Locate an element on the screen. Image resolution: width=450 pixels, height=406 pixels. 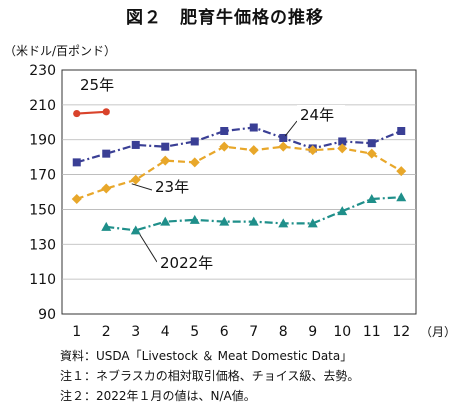
y-axis-unit-label: （米ドル/百ポンド） is located at coordinates (60, 51).